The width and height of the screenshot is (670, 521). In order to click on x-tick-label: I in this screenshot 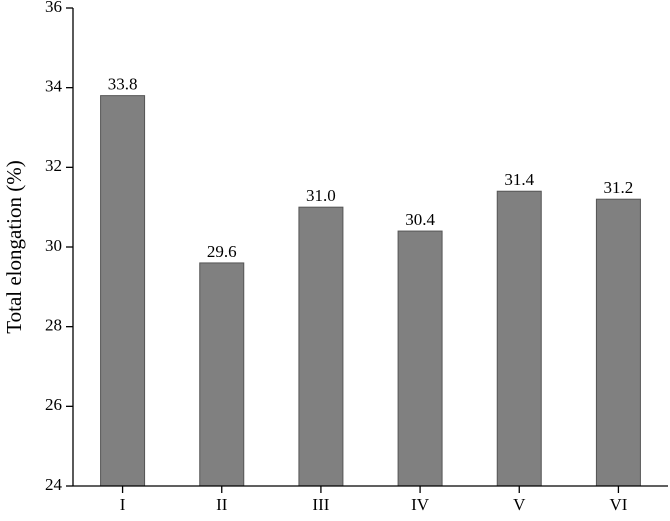, I will do `click(123, 504)`.